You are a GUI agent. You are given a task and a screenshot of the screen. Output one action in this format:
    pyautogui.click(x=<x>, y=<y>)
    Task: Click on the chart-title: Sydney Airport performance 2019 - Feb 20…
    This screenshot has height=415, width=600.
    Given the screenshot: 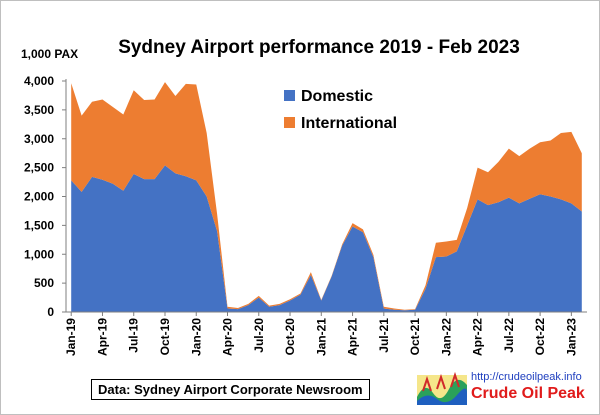 What is the action you would take?
    pyautogui.click(x=319, y=47)
    